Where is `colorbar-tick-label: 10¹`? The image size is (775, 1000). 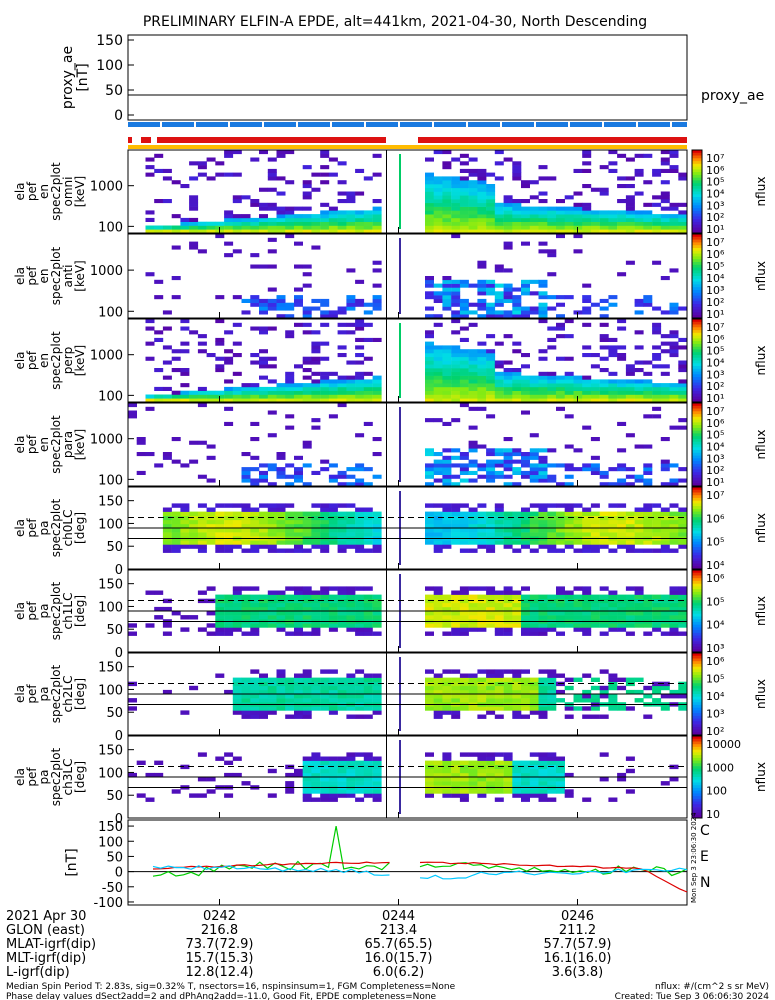
colorbar-tick-label: 10¹ is located at coordinates (715, 482).